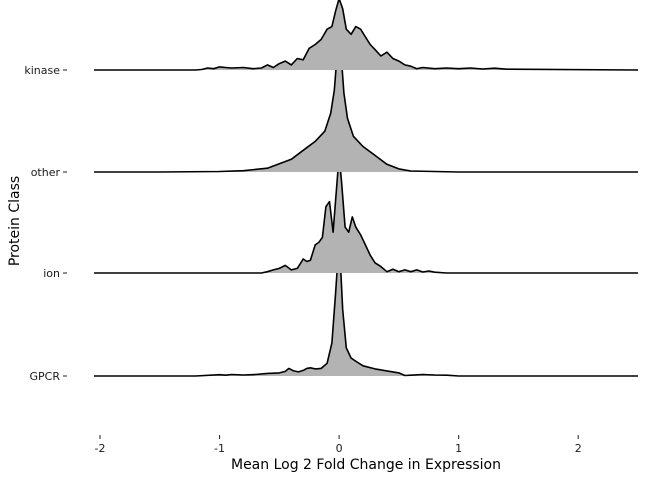 The image size is (672, 480). I want to click on y-tick-label-kinase: kinase, so click(42, 70).